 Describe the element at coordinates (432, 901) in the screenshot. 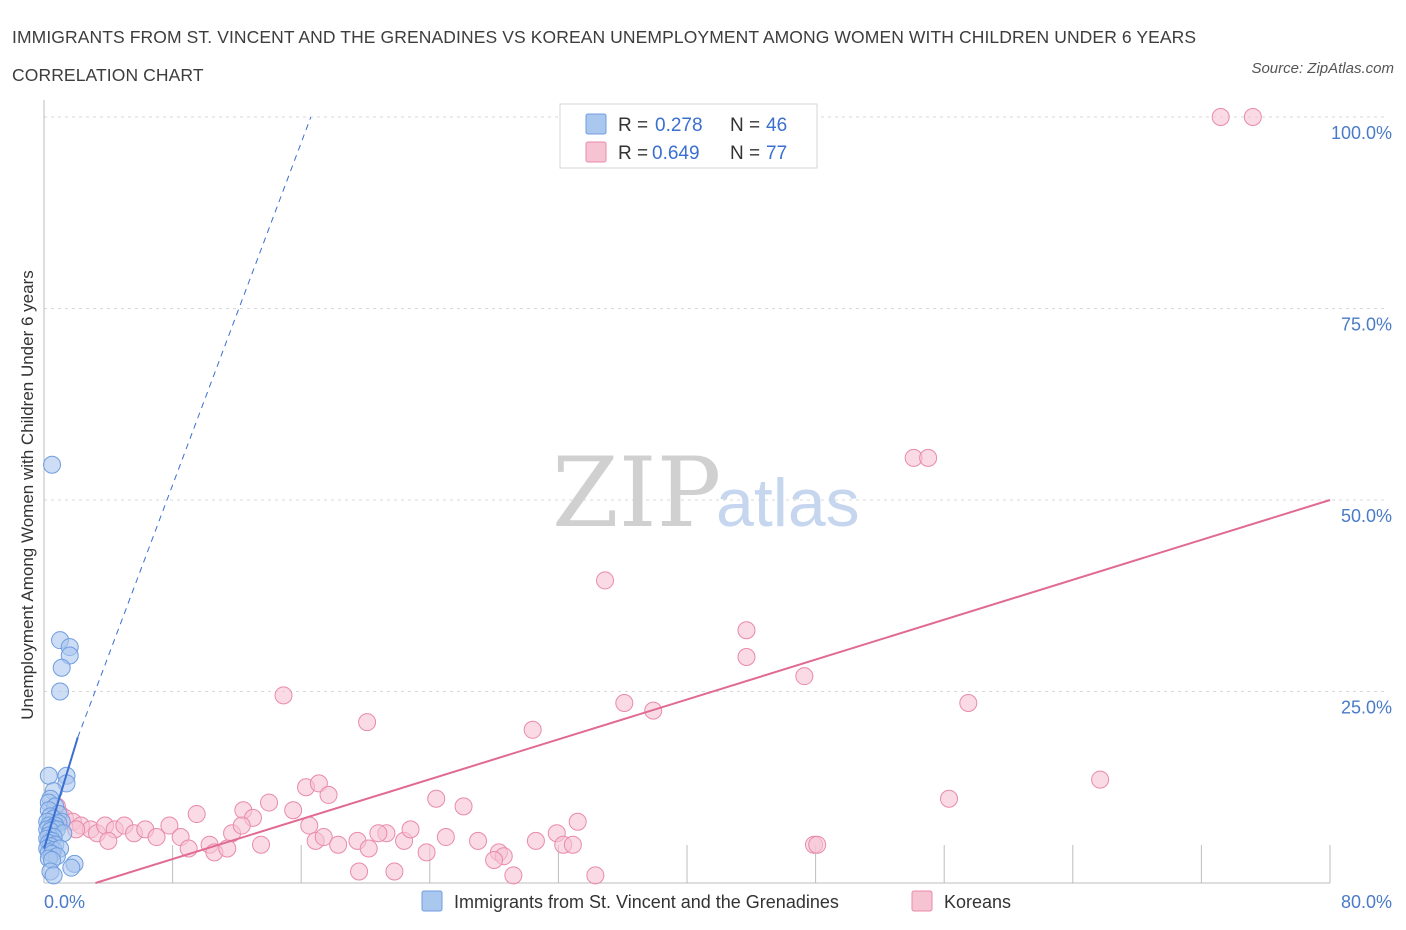

I see `series-legend-blue-swatch` at that location.